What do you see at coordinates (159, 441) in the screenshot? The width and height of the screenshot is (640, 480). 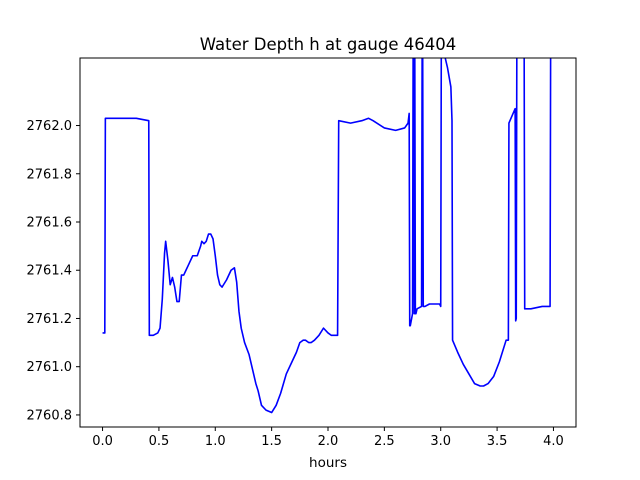 I see `x-tick-label: 0.5` at bounding box center [159, 441].